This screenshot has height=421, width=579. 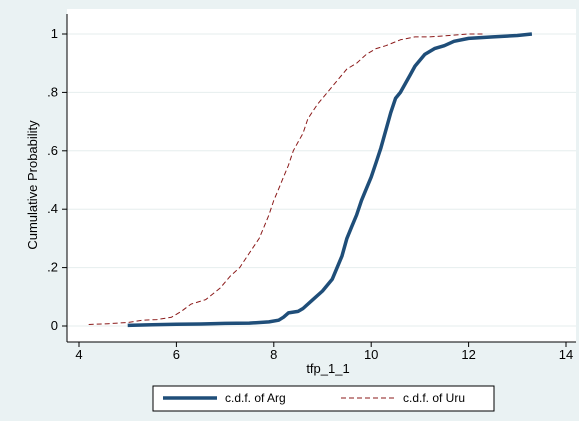 What do you see at coordinates (52, 267) in the screenshot?
I see `y-tick-label-1: .2` at bounding box center [52, 267].